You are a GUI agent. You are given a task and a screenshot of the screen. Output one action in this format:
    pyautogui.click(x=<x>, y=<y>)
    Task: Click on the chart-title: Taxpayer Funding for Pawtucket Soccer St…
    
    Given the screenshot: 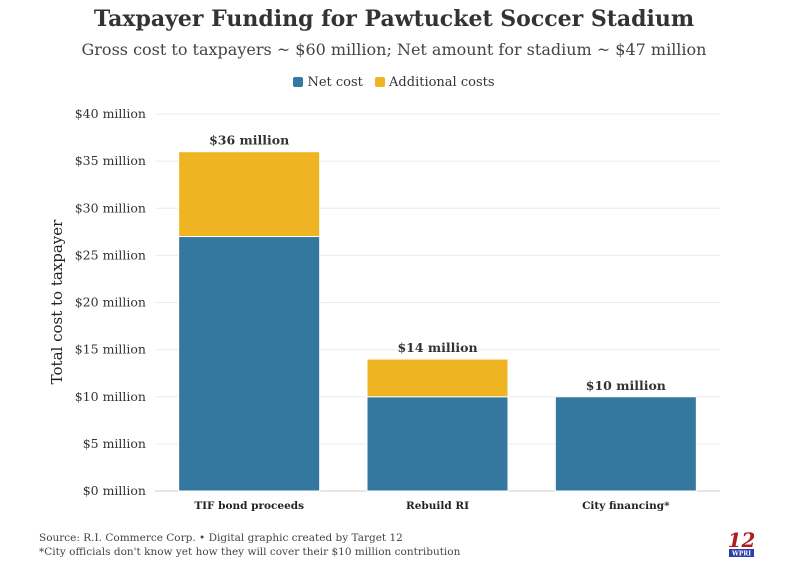 What is the action you would take?
    pyautogui.click(x=394, y=19)
    